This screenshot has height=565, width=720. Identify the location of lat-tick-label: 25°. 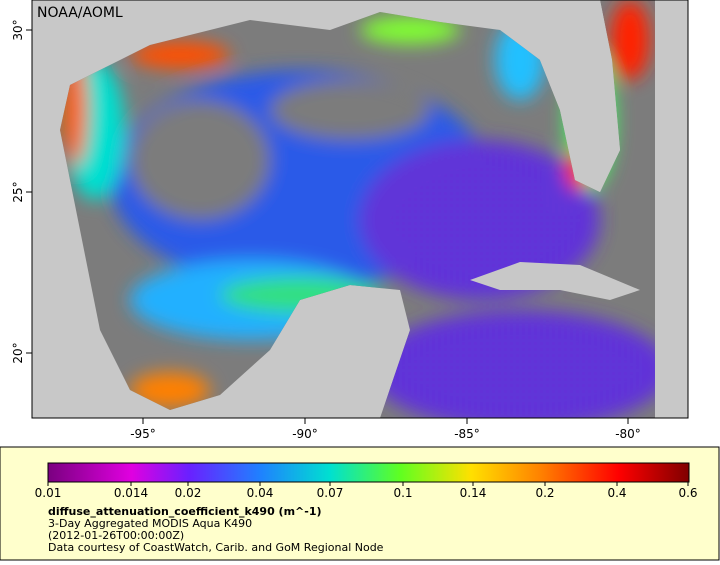
(18, 191).